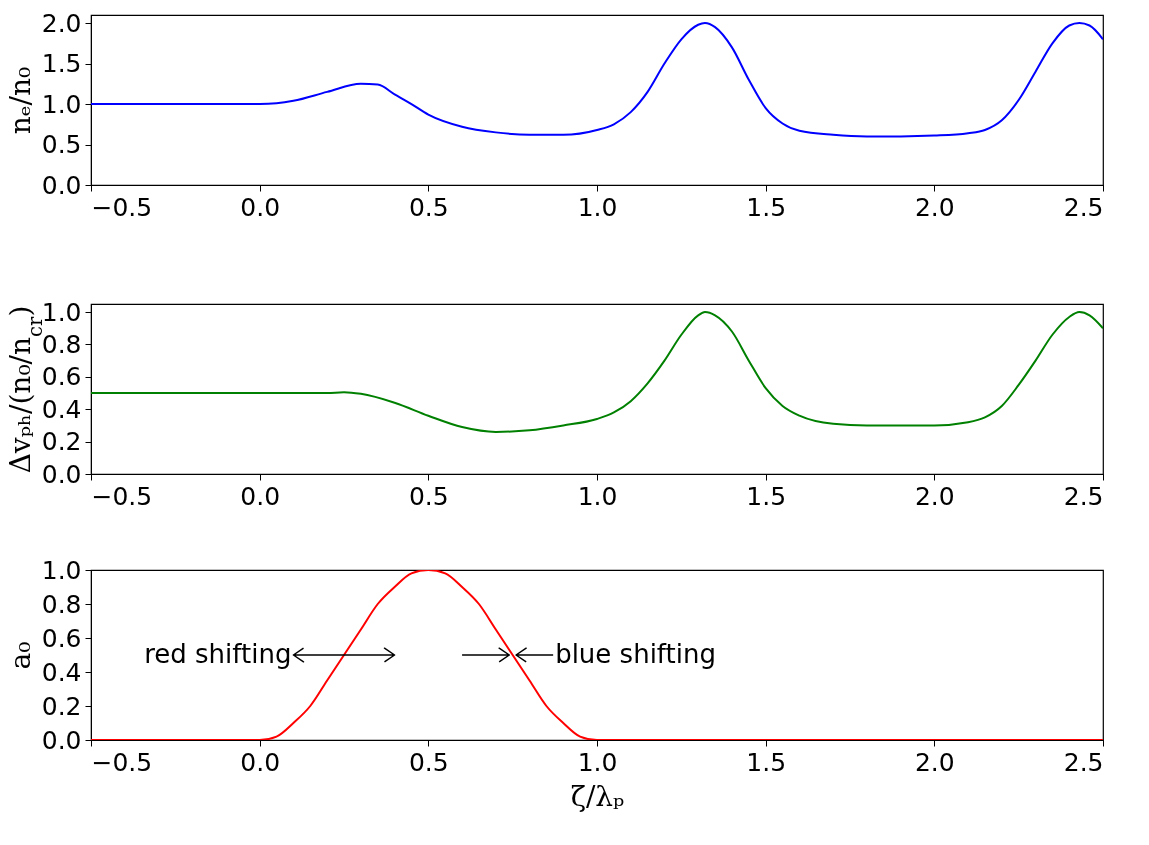  I want to click on annotation: red shifting, so click(218, 654).